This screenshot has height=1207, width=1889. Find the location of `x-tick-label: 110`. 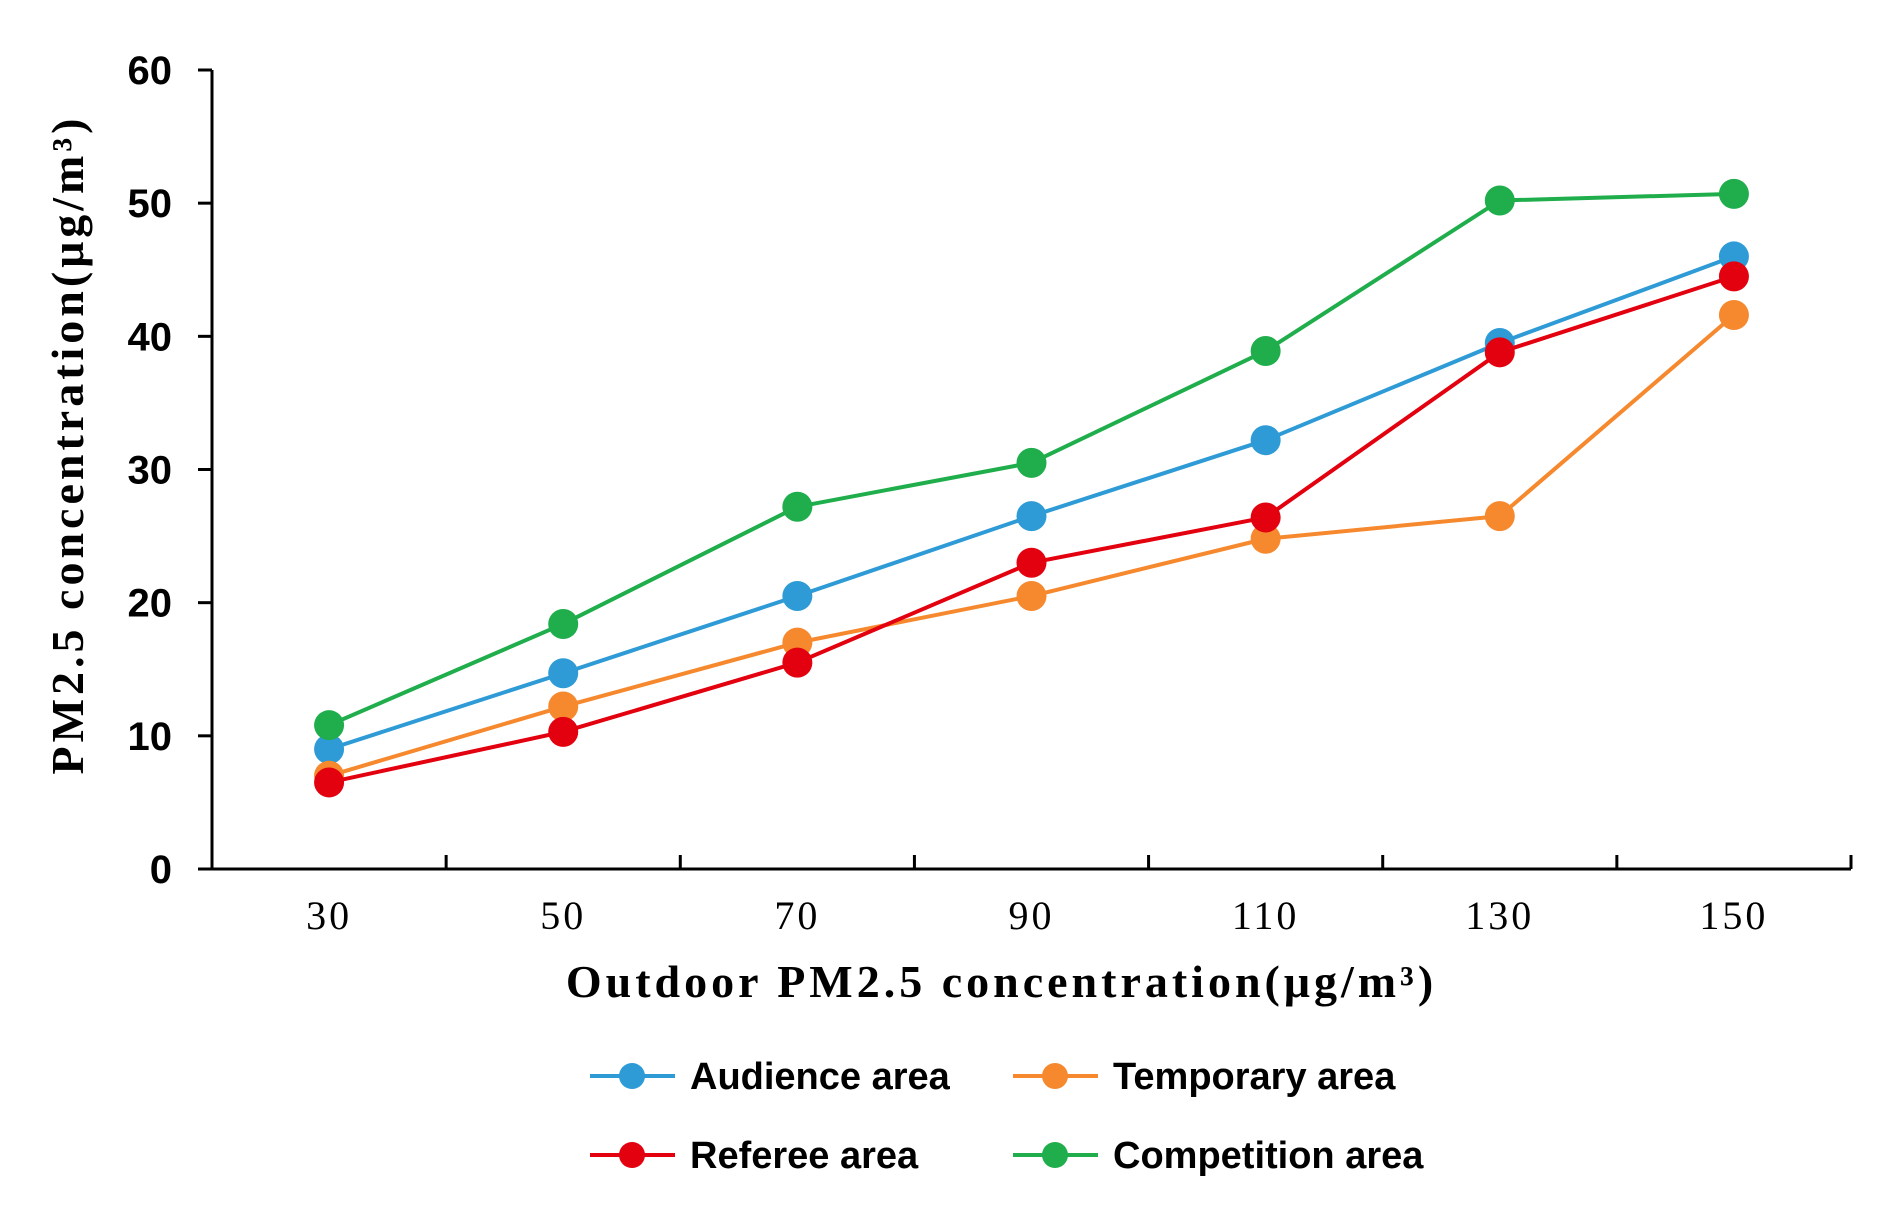

x-tick-label: 110 is located at coordinates (1266, 915).